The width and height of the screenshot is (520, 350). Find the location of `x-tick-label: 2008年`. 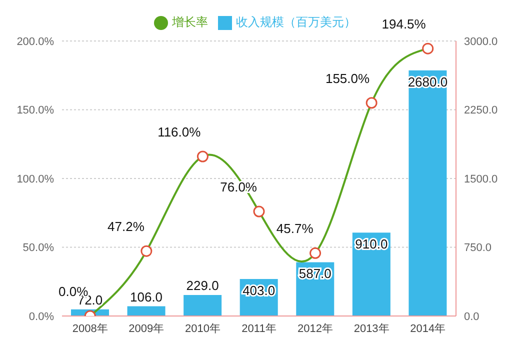

x-tick-label: 2008年 is located at coordinates (90, 328).